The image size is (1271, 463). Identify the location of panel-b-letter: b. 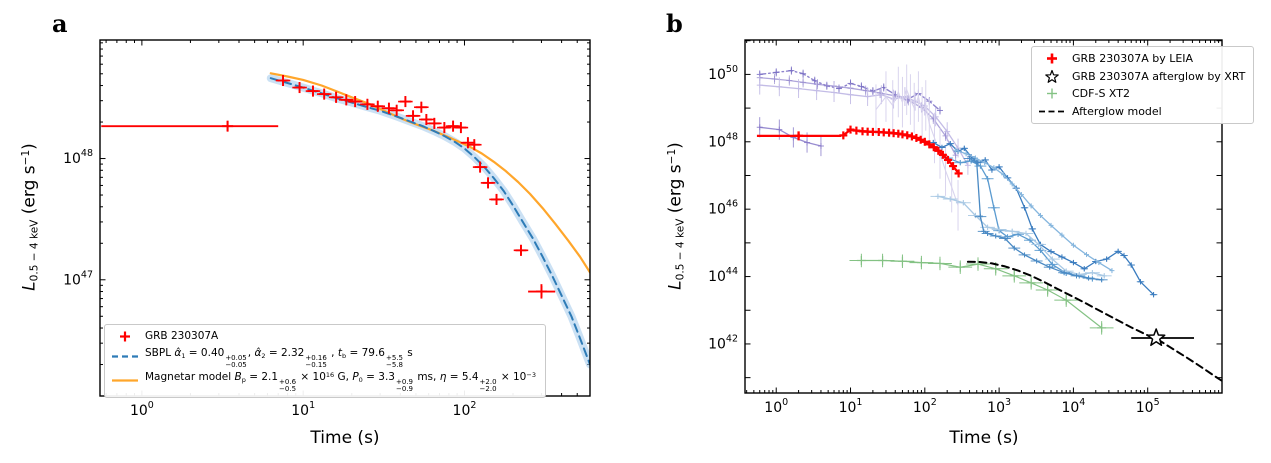
(674, 23).